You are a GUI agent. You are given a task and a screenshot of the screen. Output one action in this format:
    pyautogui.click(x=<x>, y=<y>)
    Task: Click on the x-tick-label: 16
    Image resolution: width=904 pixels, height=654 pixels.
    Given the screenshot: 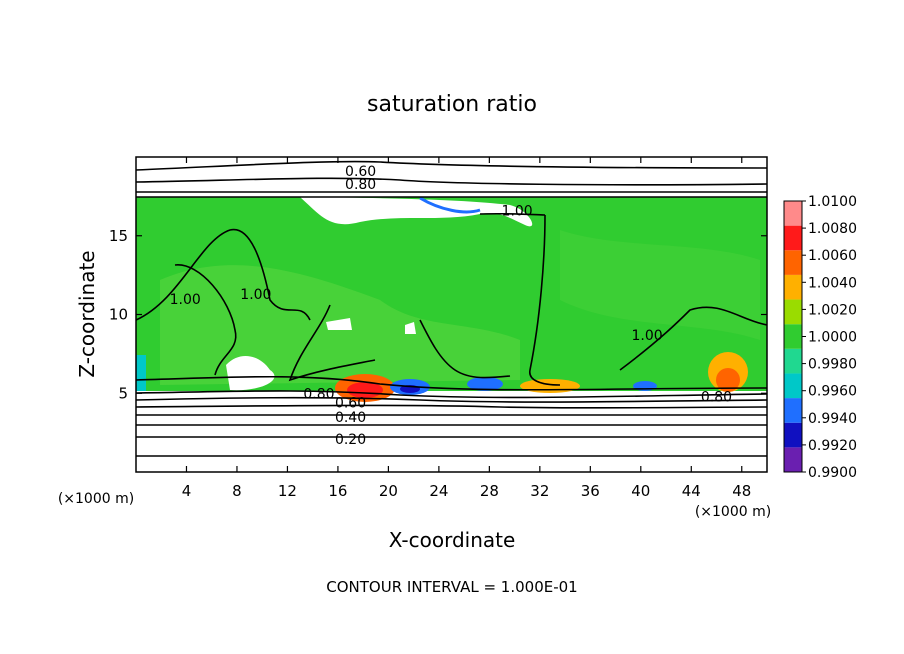 What is the action you would take?
    pyautogui.click(x=337, y=491)
    